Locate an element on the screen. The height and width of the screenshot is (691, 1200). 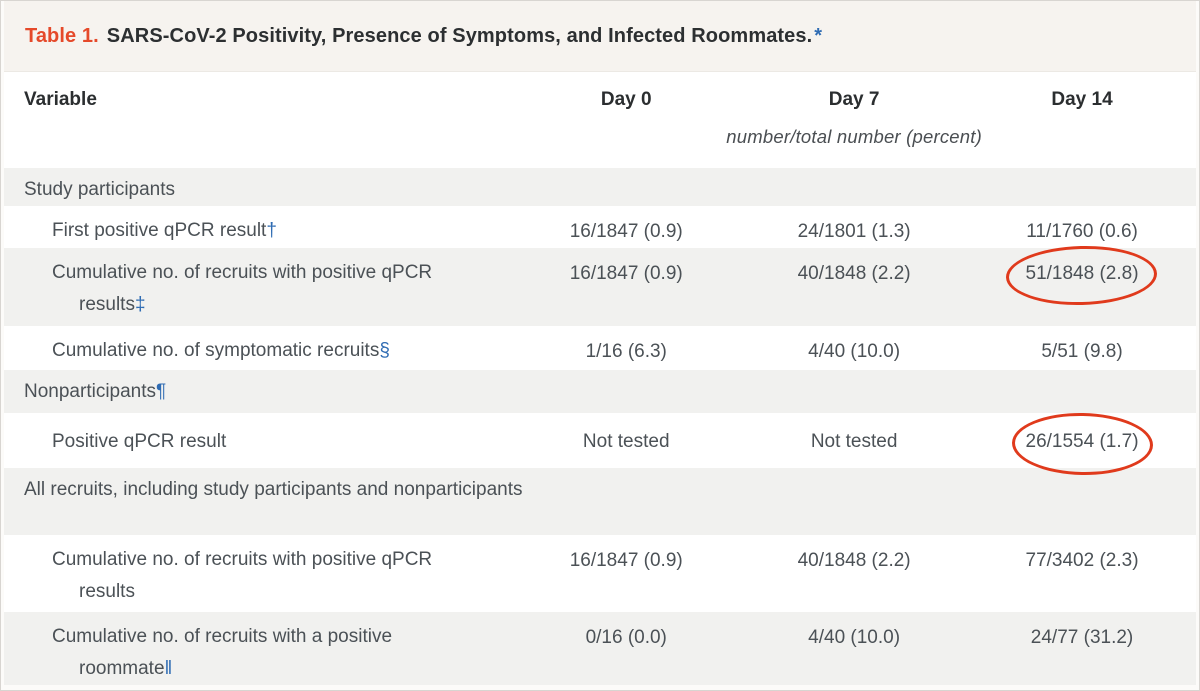
footnote-marker: ‖ is located at coordinates (168, 668).